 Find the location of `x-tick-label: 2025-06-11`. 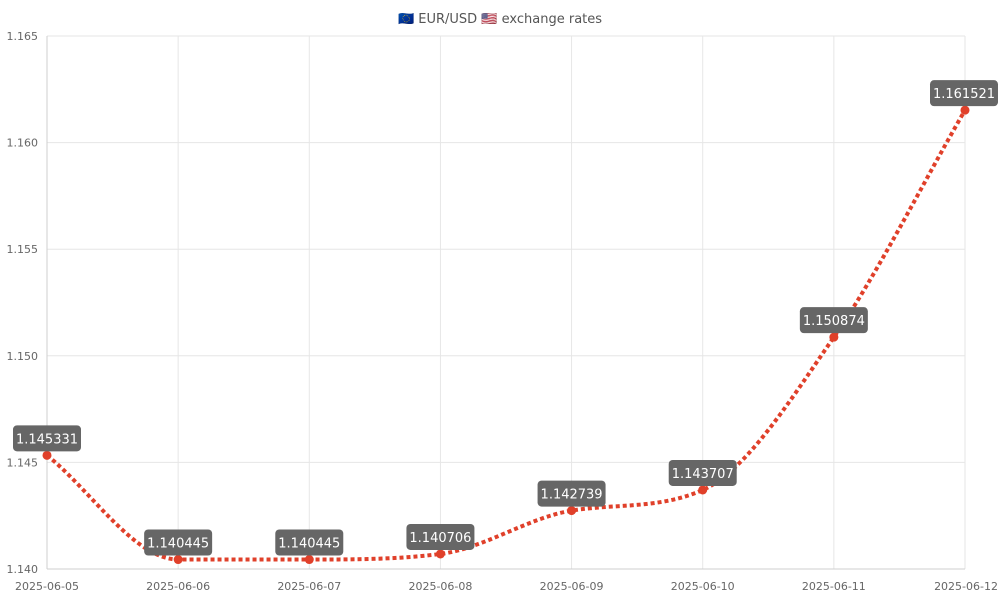

x-tick-label: 2025-06-11 is located at coordinates (834, 586).